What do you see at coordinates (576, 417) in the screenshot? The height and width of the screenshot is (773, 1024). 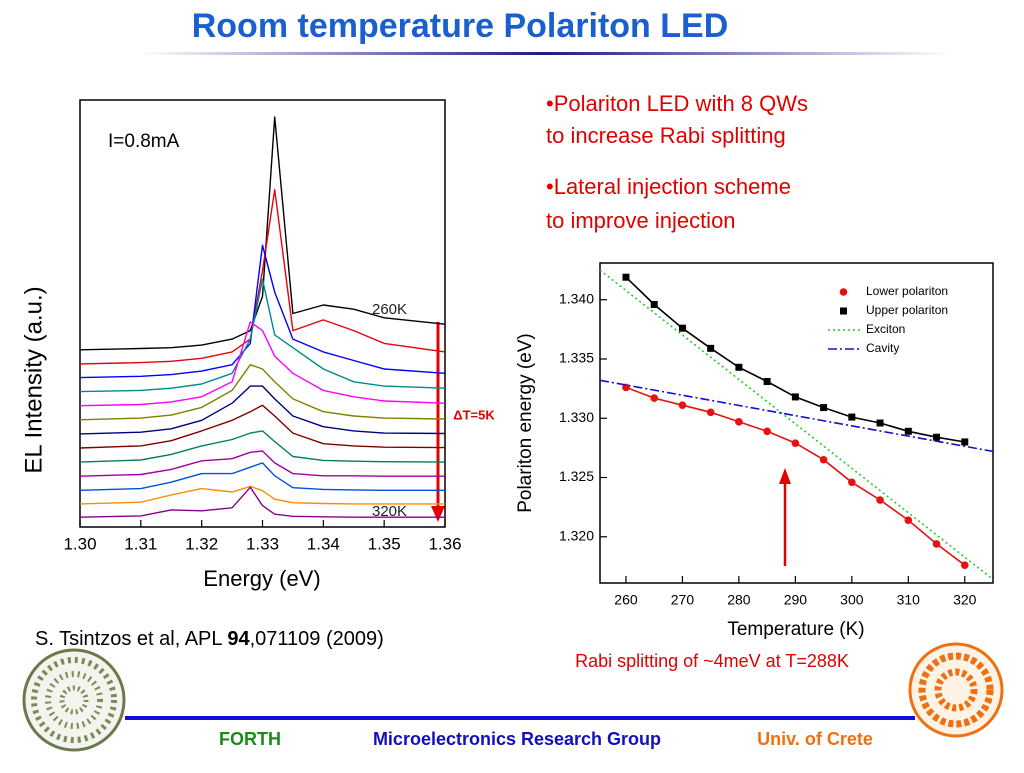 I see `y-tick-label: 1.330` at bounding box center [576, 417].